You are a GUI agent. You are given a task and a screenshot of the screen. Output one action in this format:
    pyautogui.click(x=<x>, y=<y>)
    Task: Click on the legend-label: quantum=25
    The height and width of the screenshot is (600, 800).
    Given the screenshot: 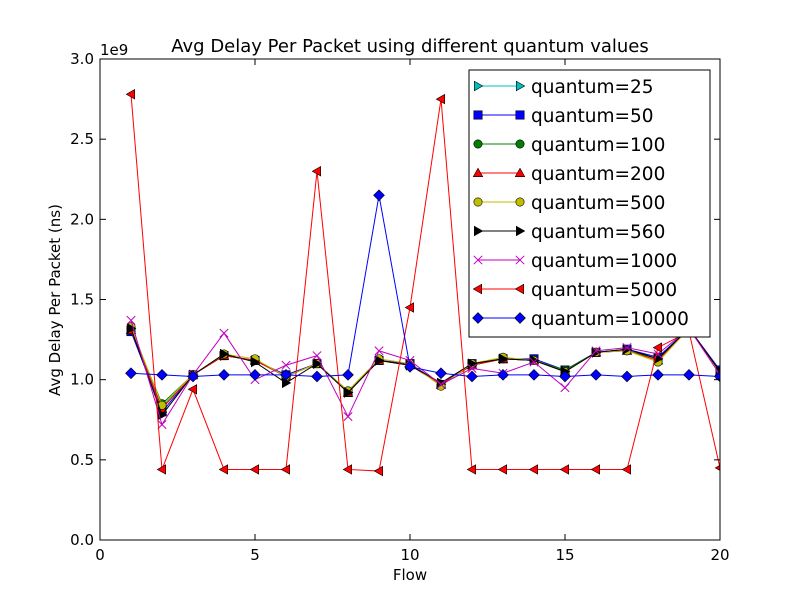 What is the action you would take?
    pyautogui.click(x=592, y=87)
    